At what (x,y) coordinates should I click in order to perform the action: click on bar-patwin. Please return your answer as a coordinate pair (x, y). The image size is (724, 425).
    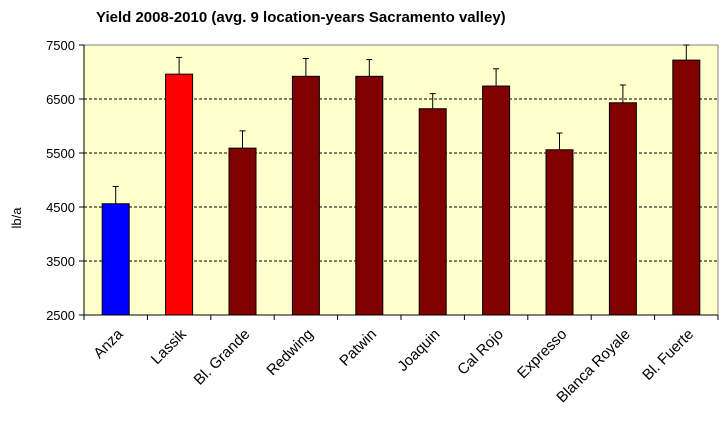
    Looking at the image, I should click on (369, 195).